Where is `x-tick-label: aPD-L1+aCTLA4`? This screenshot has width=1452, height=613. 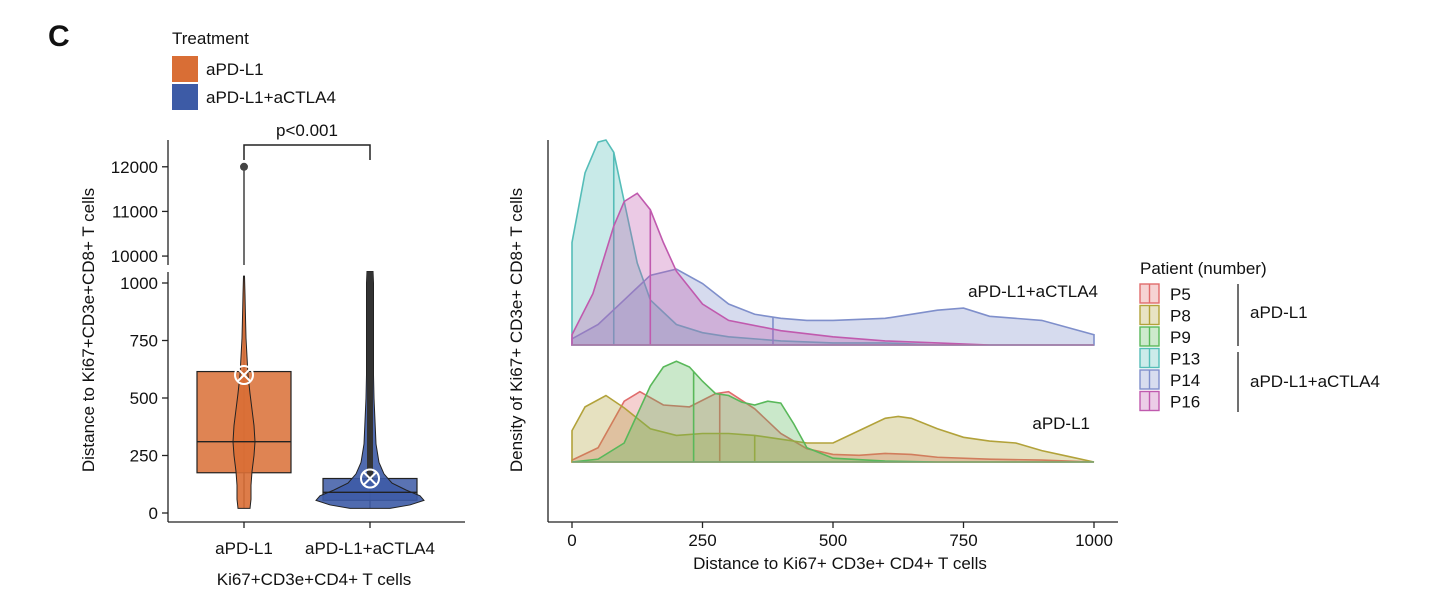 x-tick-label: aPD-L1+aCTLA4 is located at coordinates (370, 548).